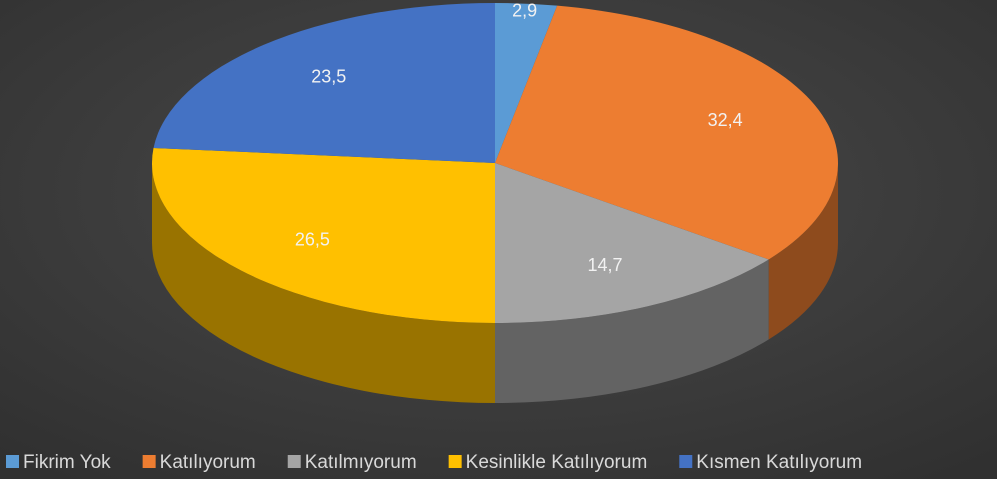 Image resolution: width=997 pixels, height=479 pixels. I want to click on data-label: 23,5, so click(328, 77).